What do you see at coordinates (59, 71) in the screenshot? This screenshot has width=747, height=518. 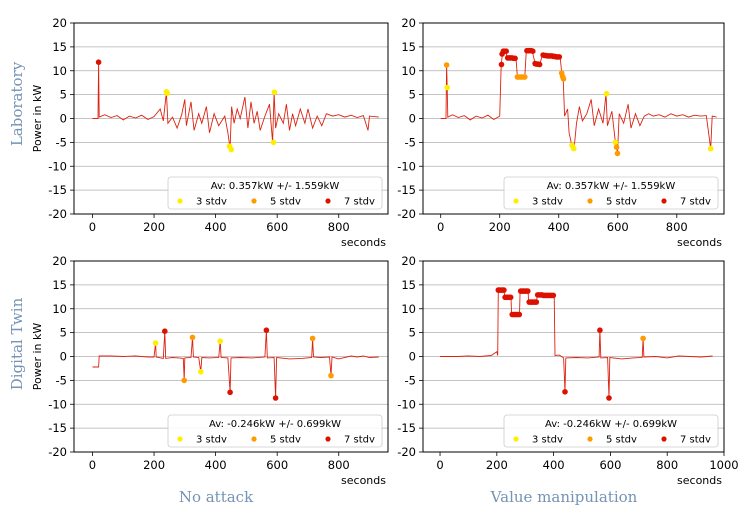 I see `y-tick-label: 10` at bounding box center [59, 71].